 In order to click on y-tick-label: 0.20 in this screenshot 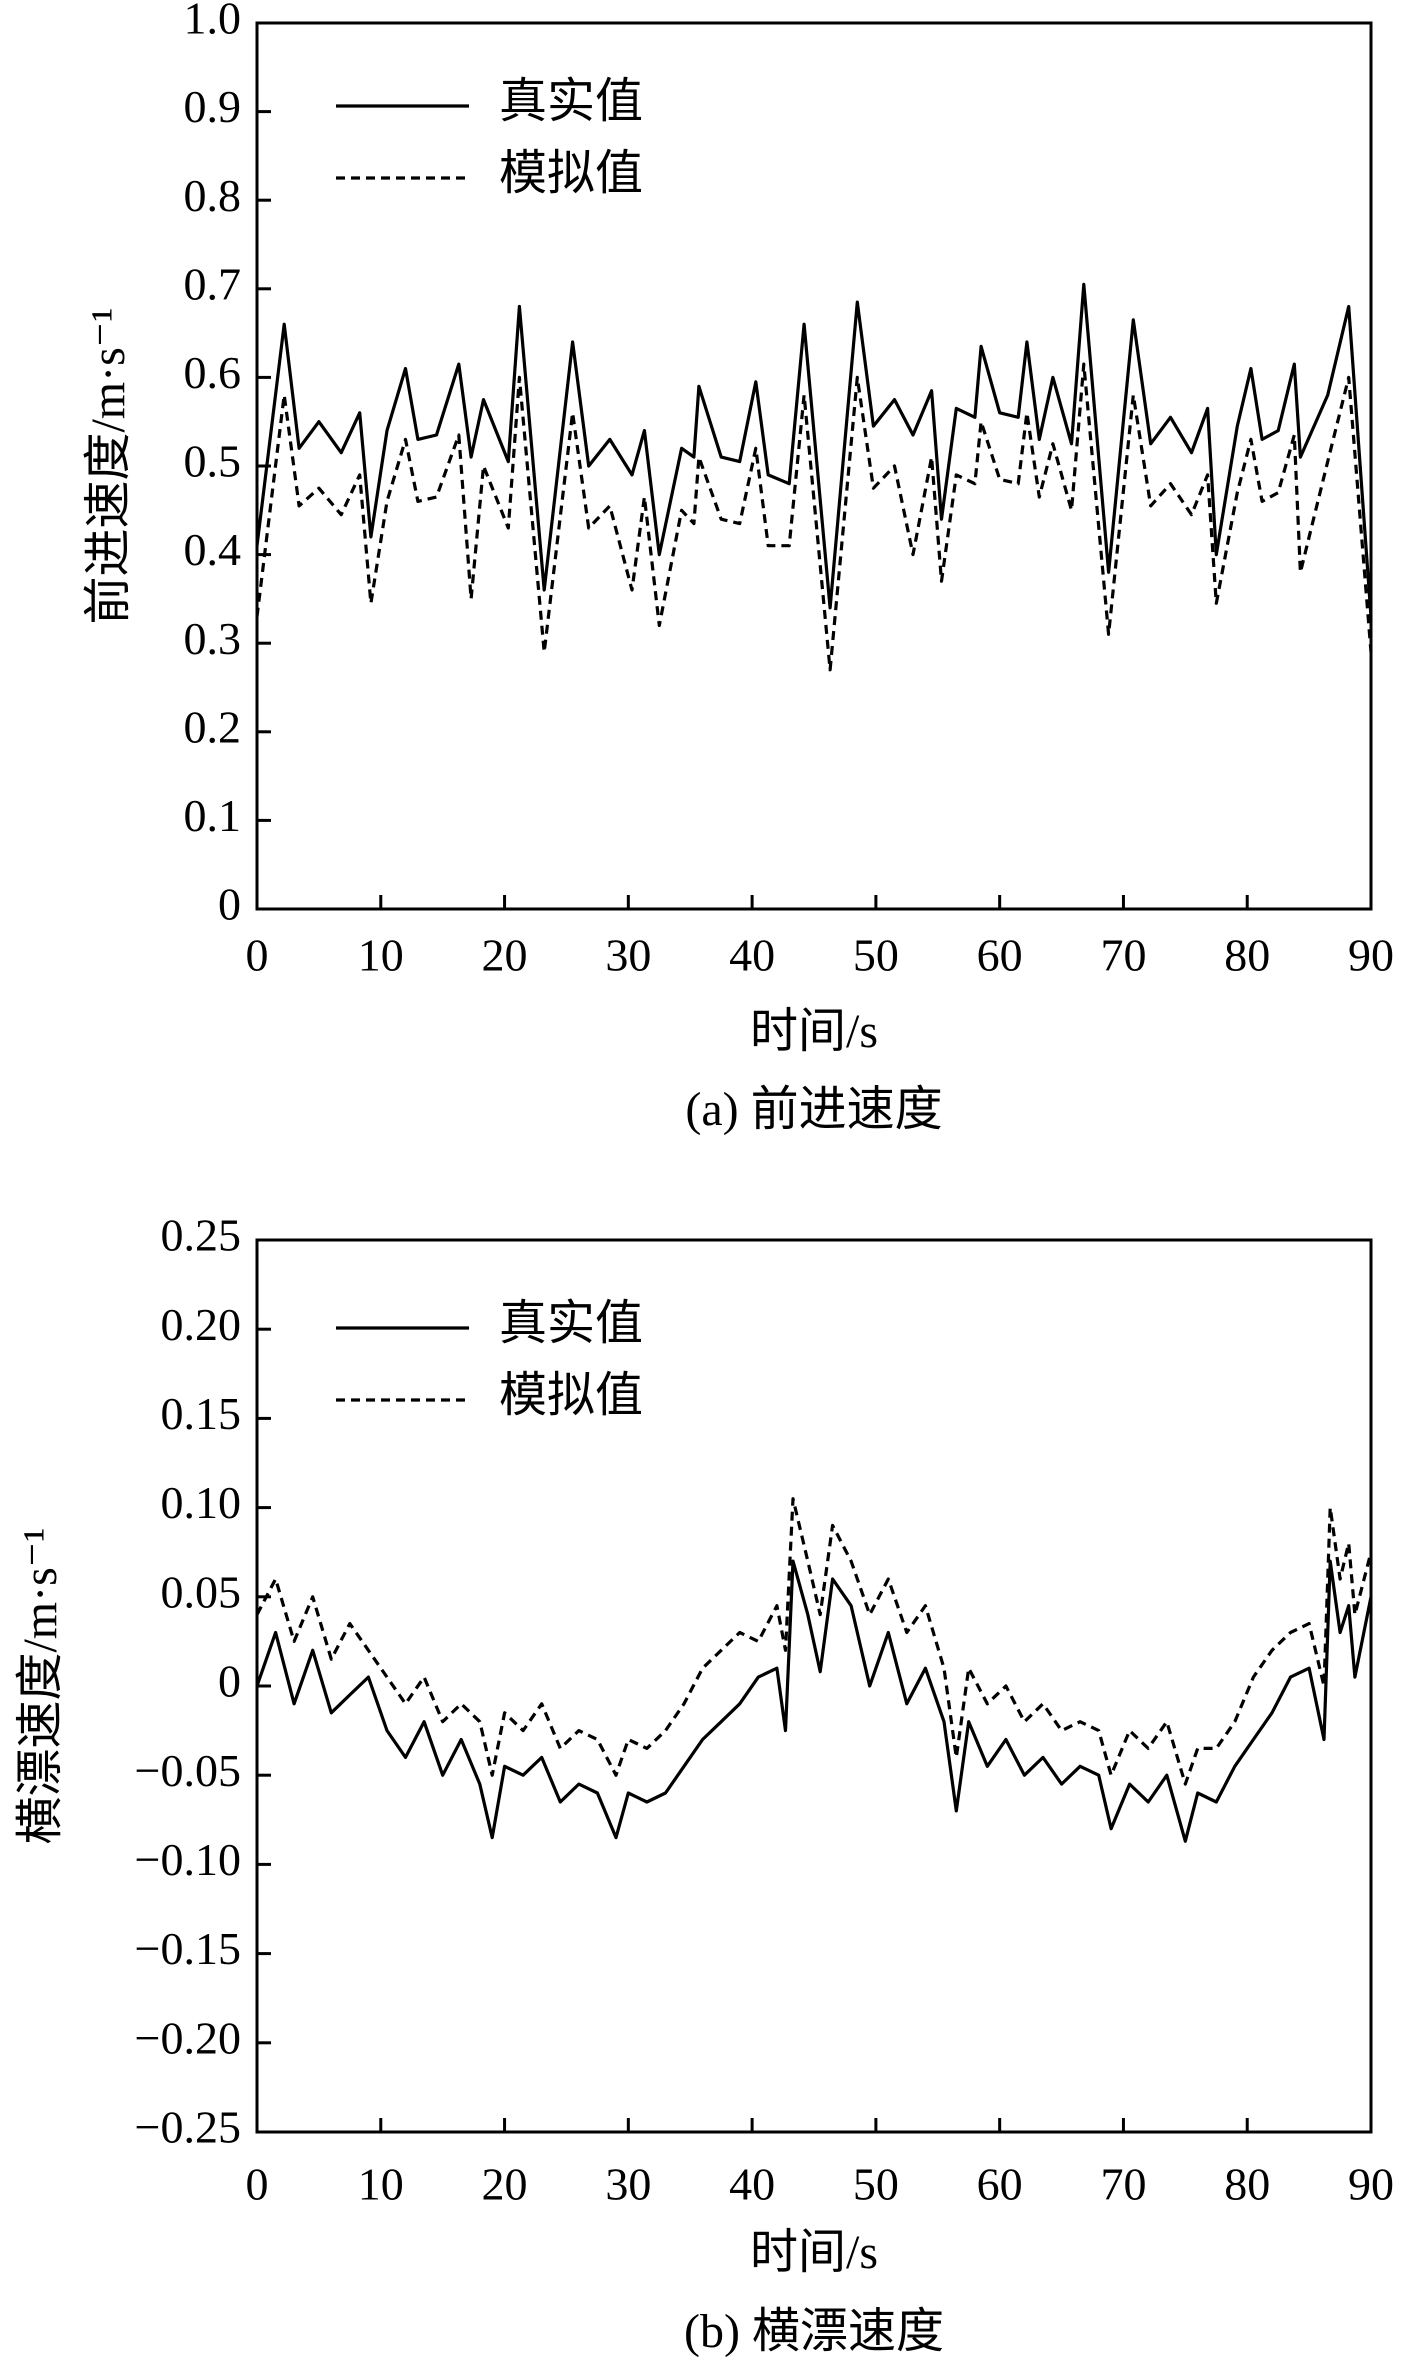, I will do `click(201, 1324)`.